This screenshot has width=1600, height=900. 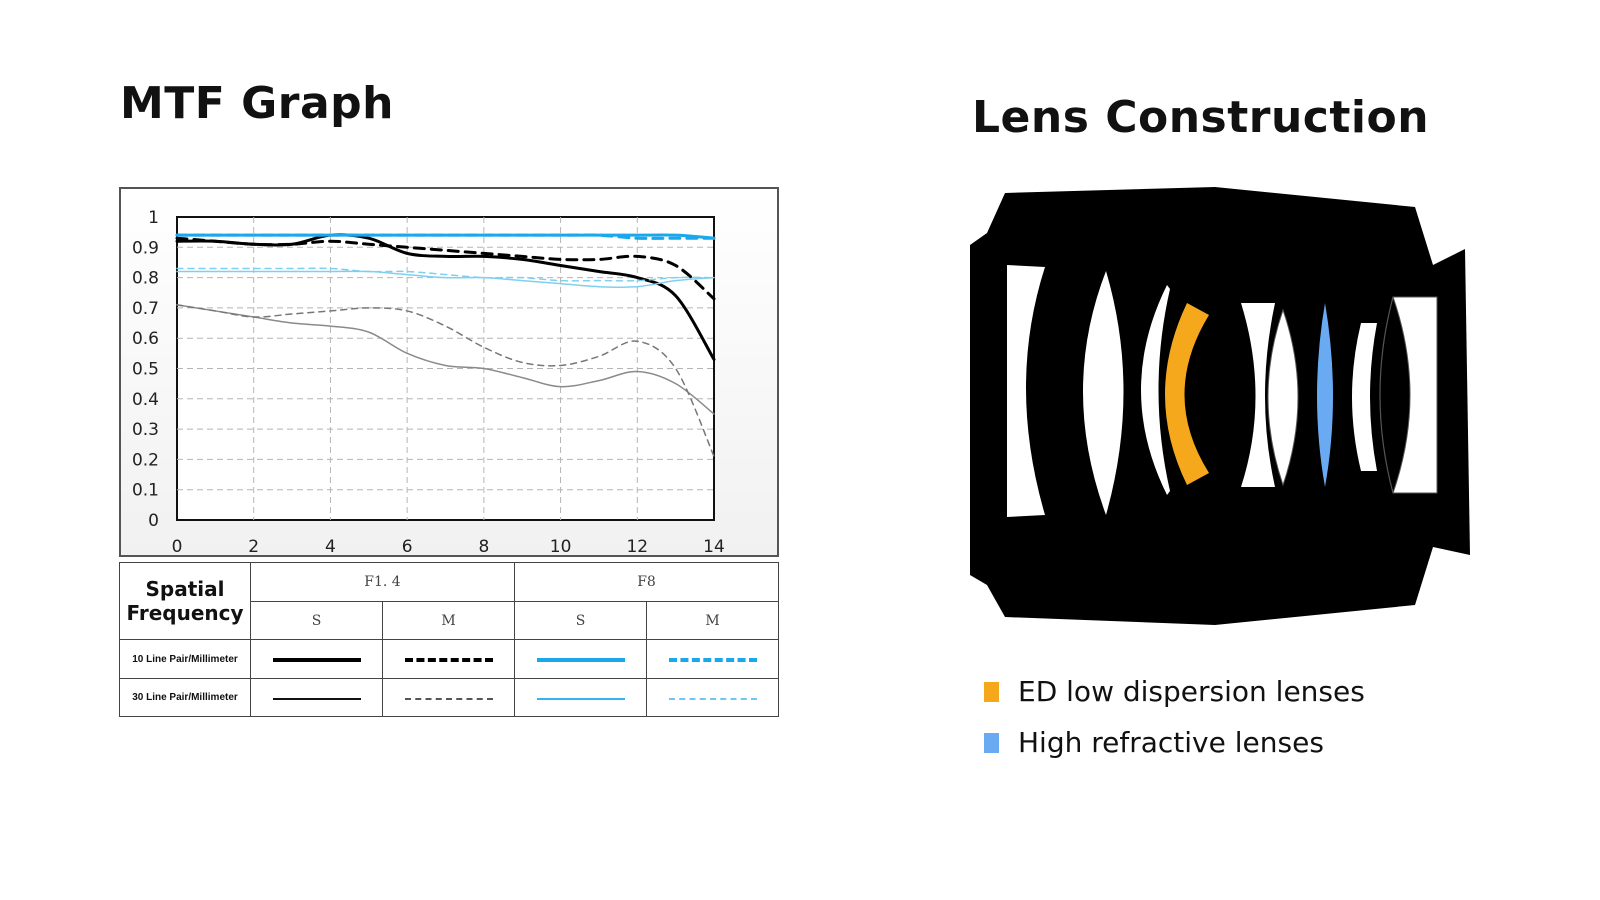 What do you see at coordinates (185, 697) in the screenshot?
I see `row-label-30lp: 30 Line Pair/Millimeter` at bounding box center [185, 697].